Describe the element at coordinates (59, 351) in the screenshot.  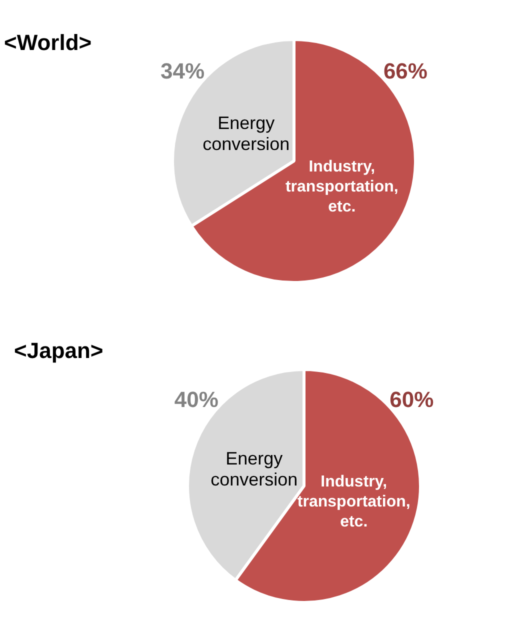
I see `chart-title: <Japan>` at that location.